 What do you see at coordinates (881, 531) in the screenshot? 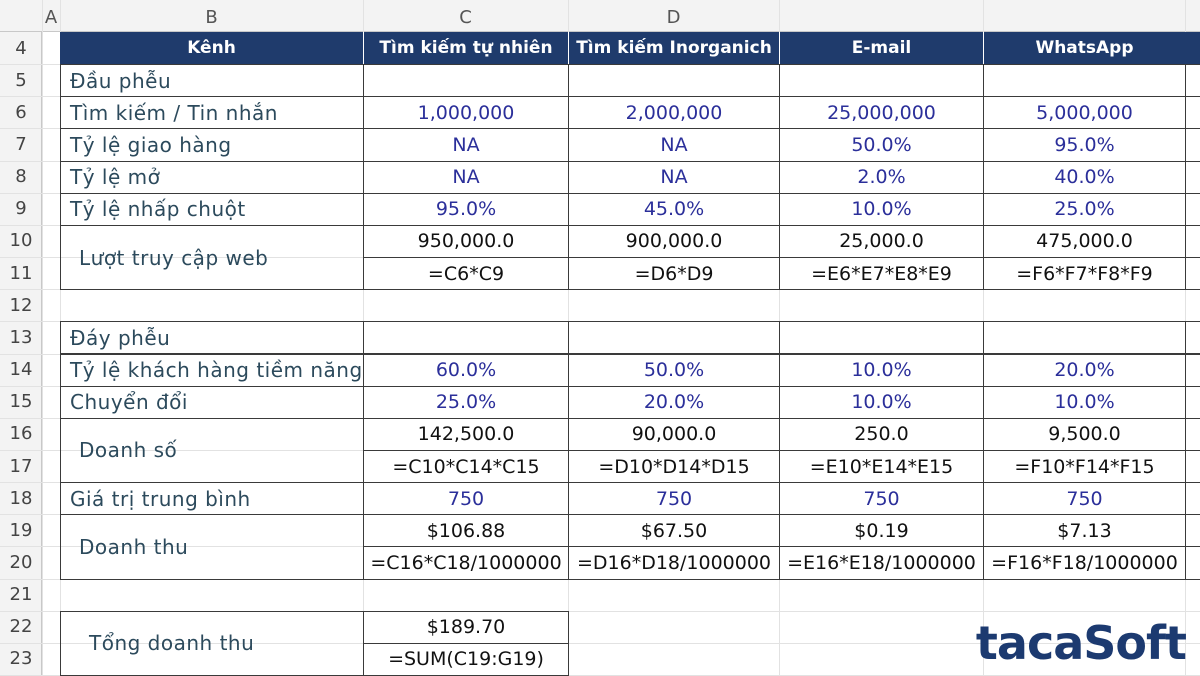
I see `value-cell: $0.19` at bounding box center [881, 531].